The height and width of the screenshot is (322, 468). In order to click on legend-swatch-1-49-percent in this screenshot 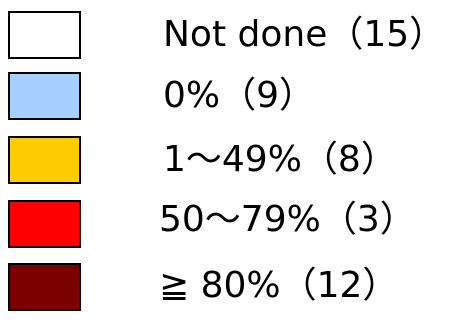, I will do `click(44, 160)`.